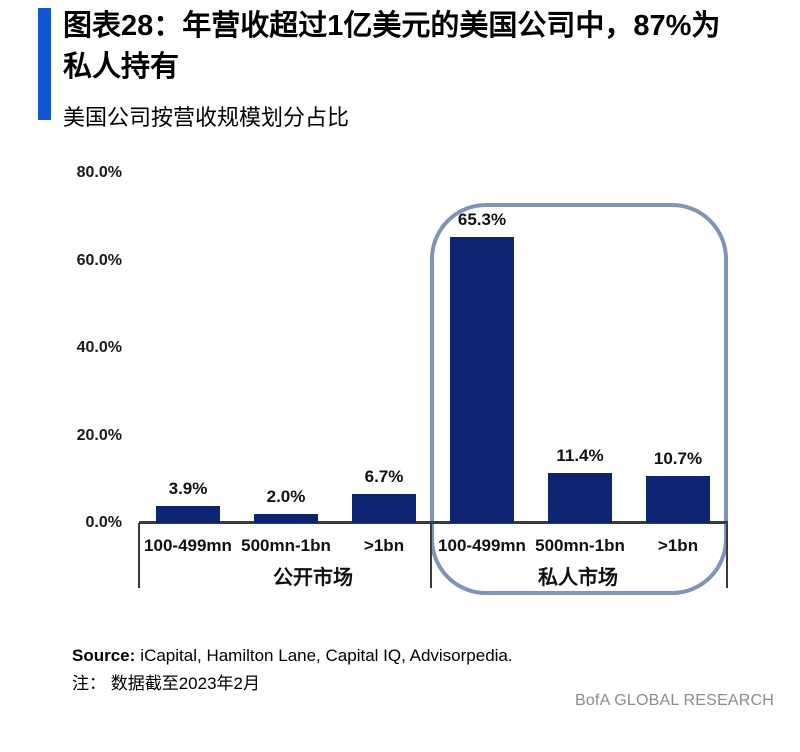  Describe the element at coordinates (121, 67) in the screenshot. I see `chart-title-line2: 私人持有` at that location.